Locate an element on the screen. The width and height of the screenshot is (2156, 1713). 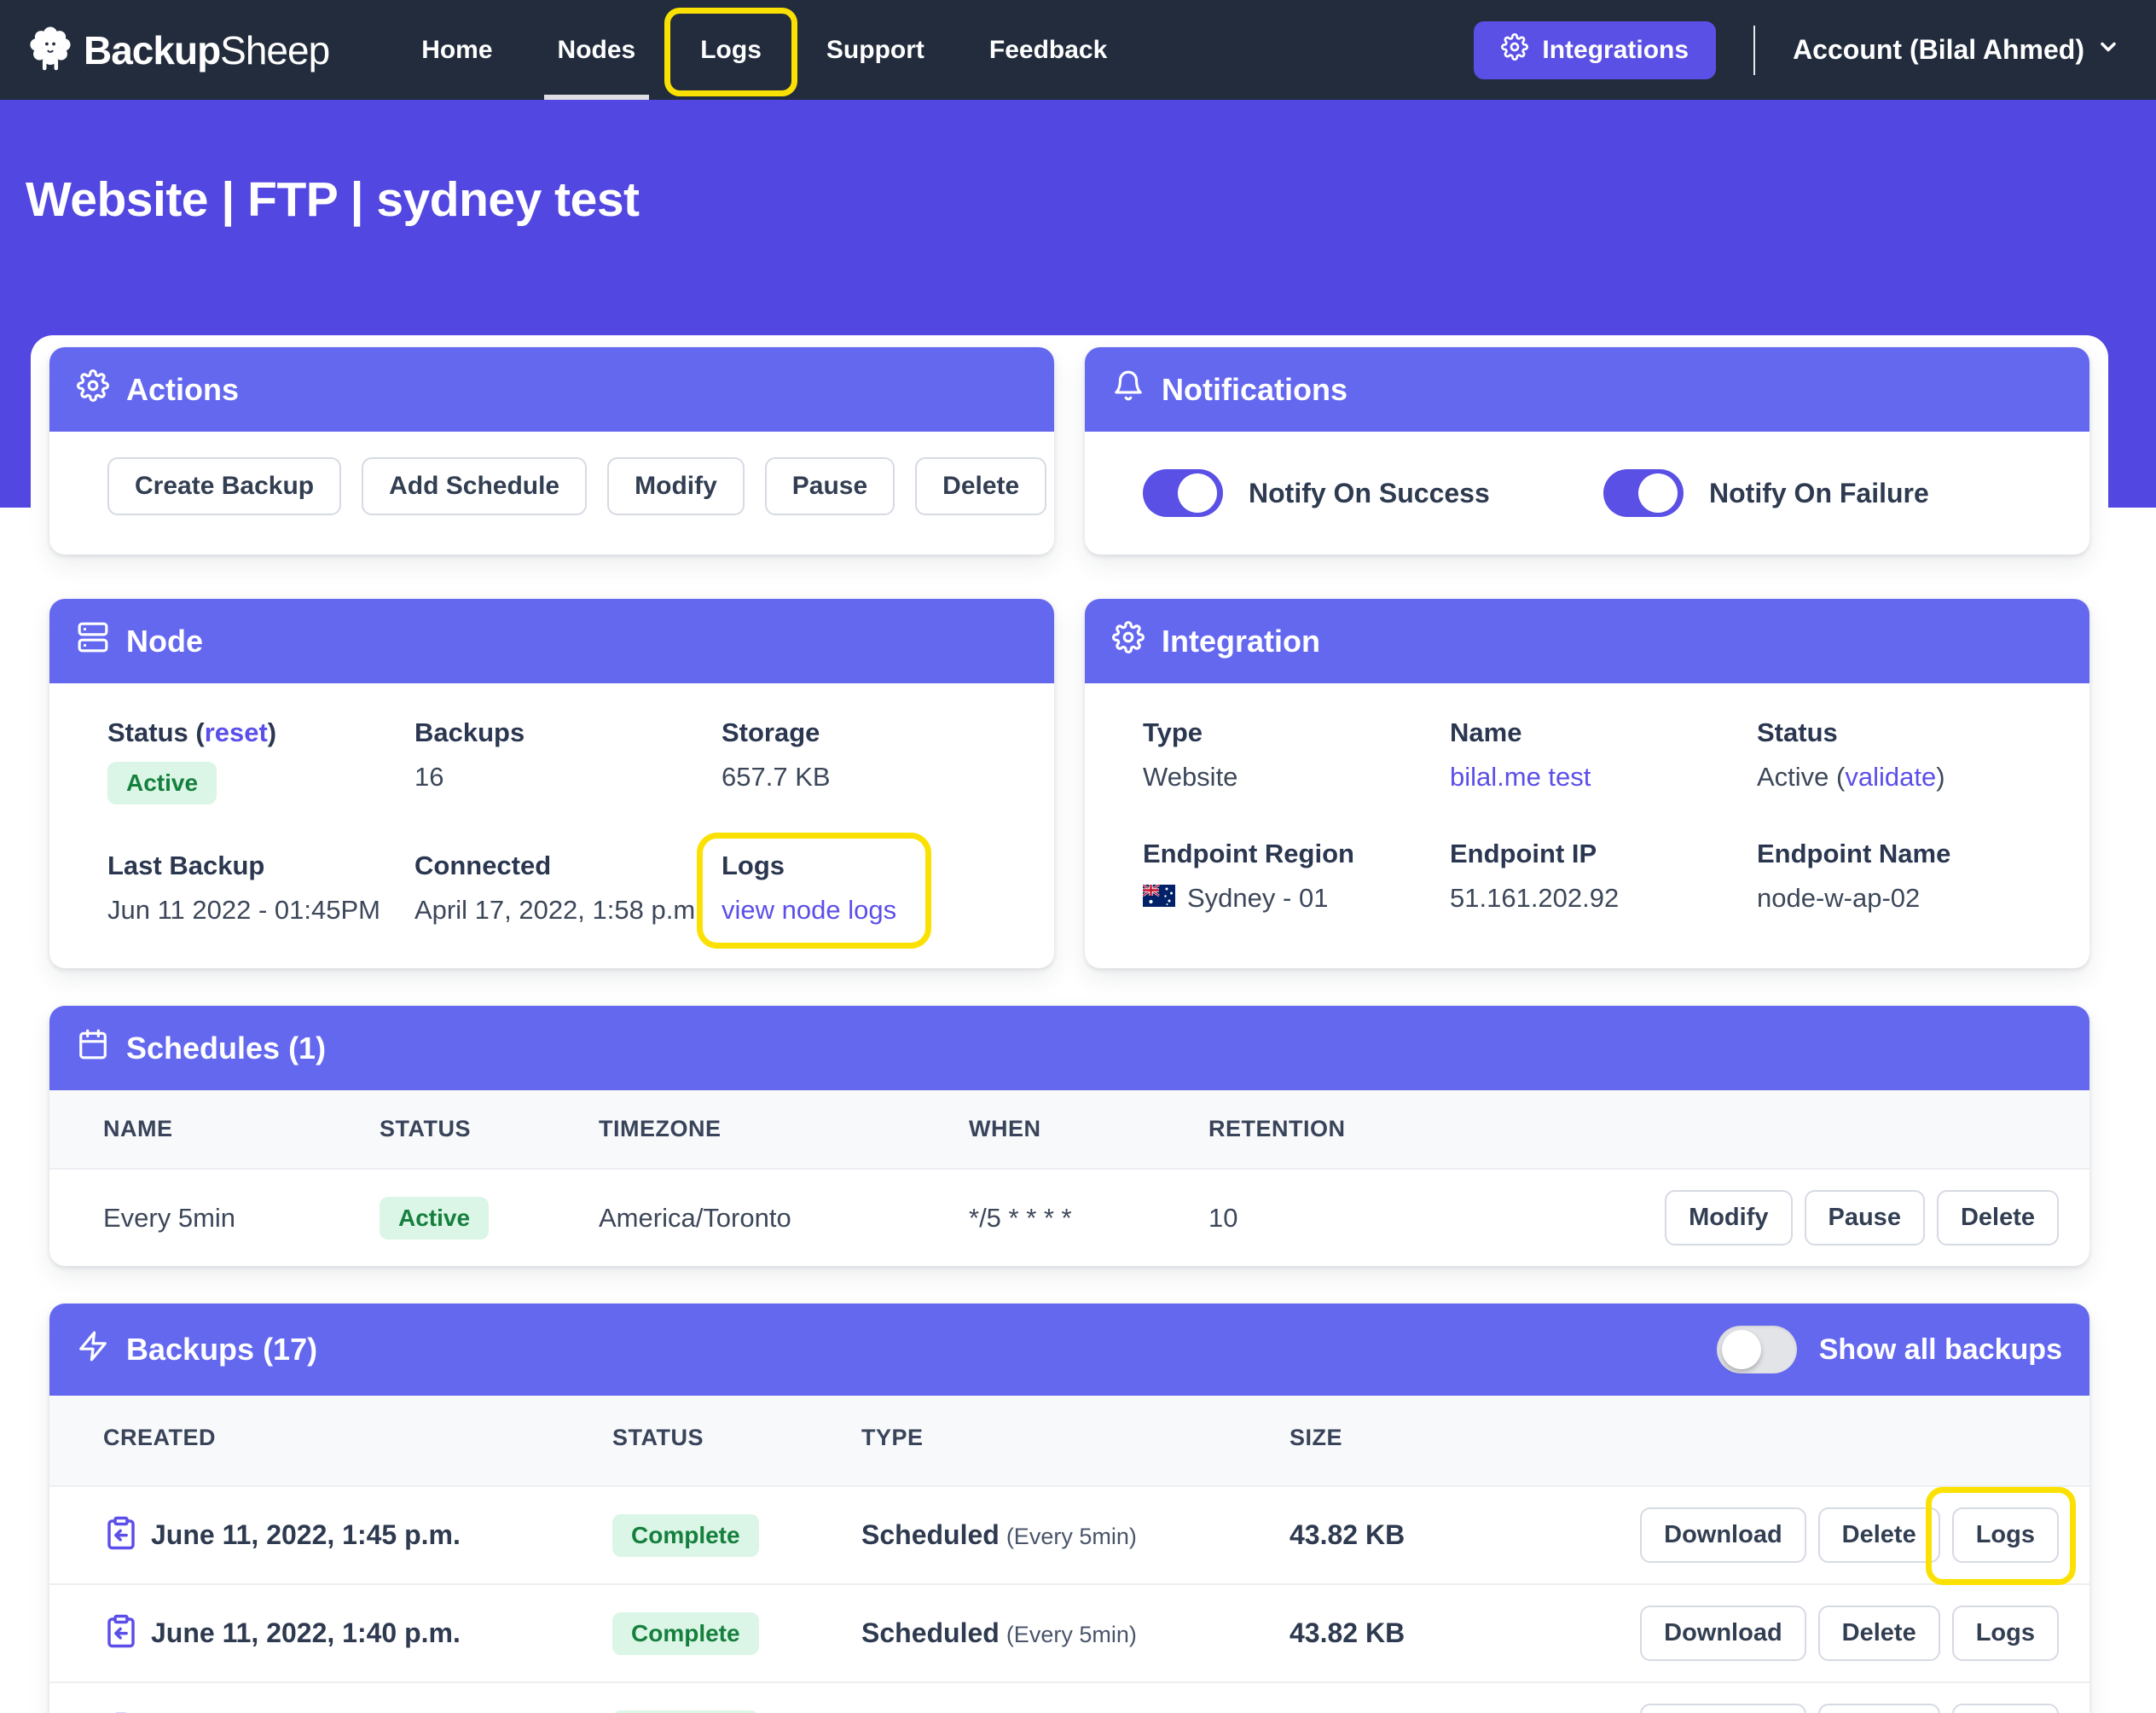
validate-link: validate is located at coordinates (1891, 777).